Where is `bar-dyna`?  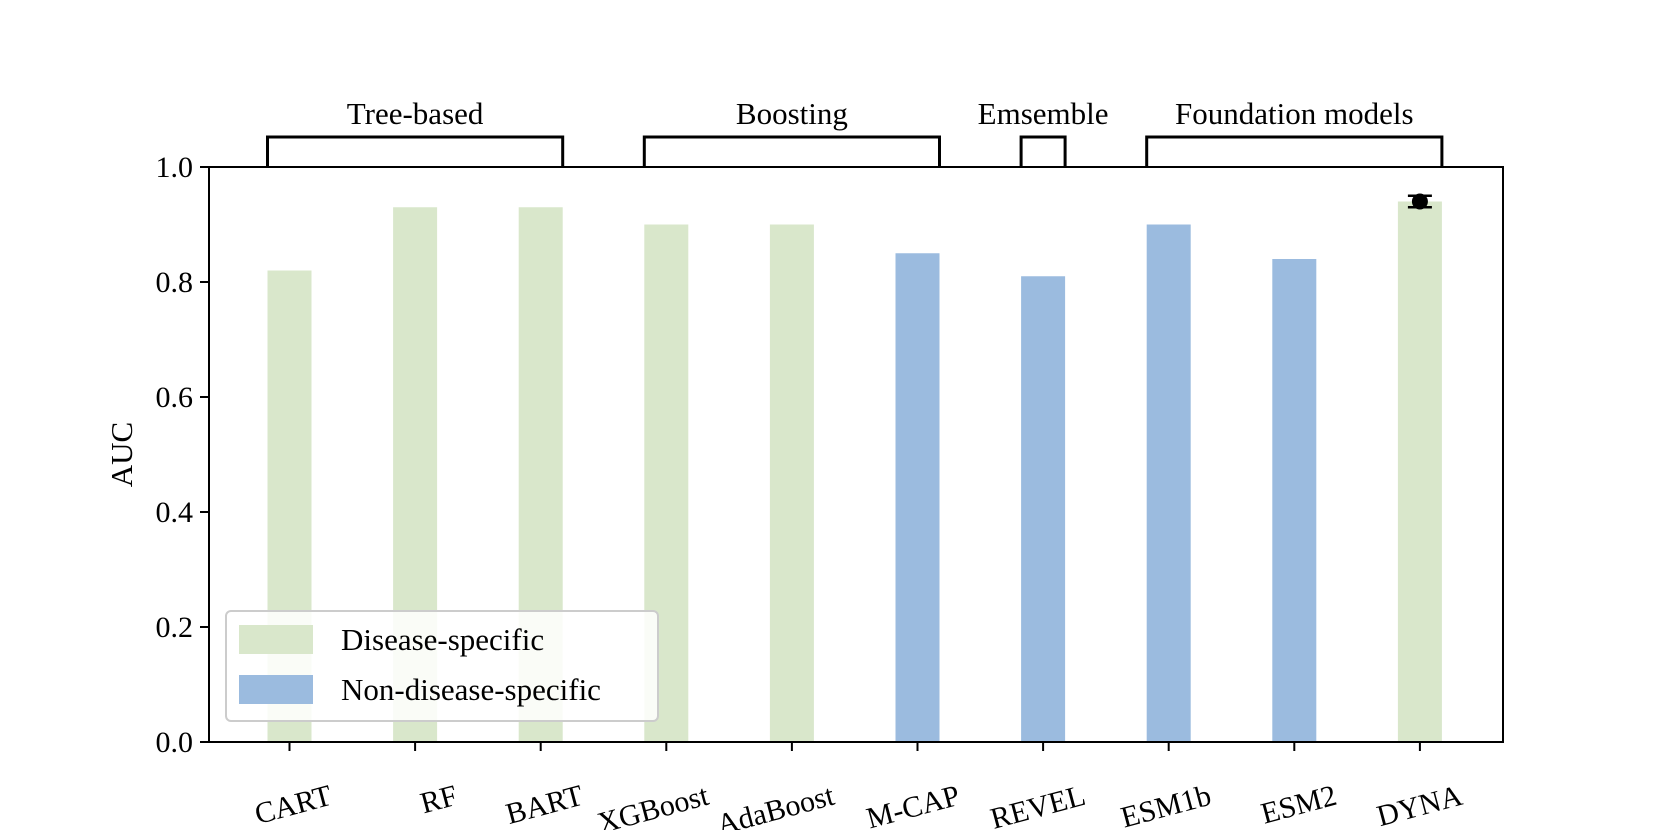 bar-dyna is located at coordinates (1419, 471).